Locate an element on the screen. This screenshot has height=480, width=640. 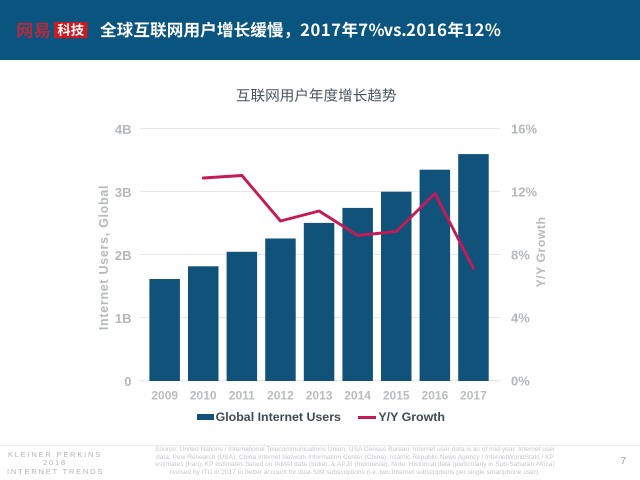
svg-text: 8% is located at coordinates (520, 255).